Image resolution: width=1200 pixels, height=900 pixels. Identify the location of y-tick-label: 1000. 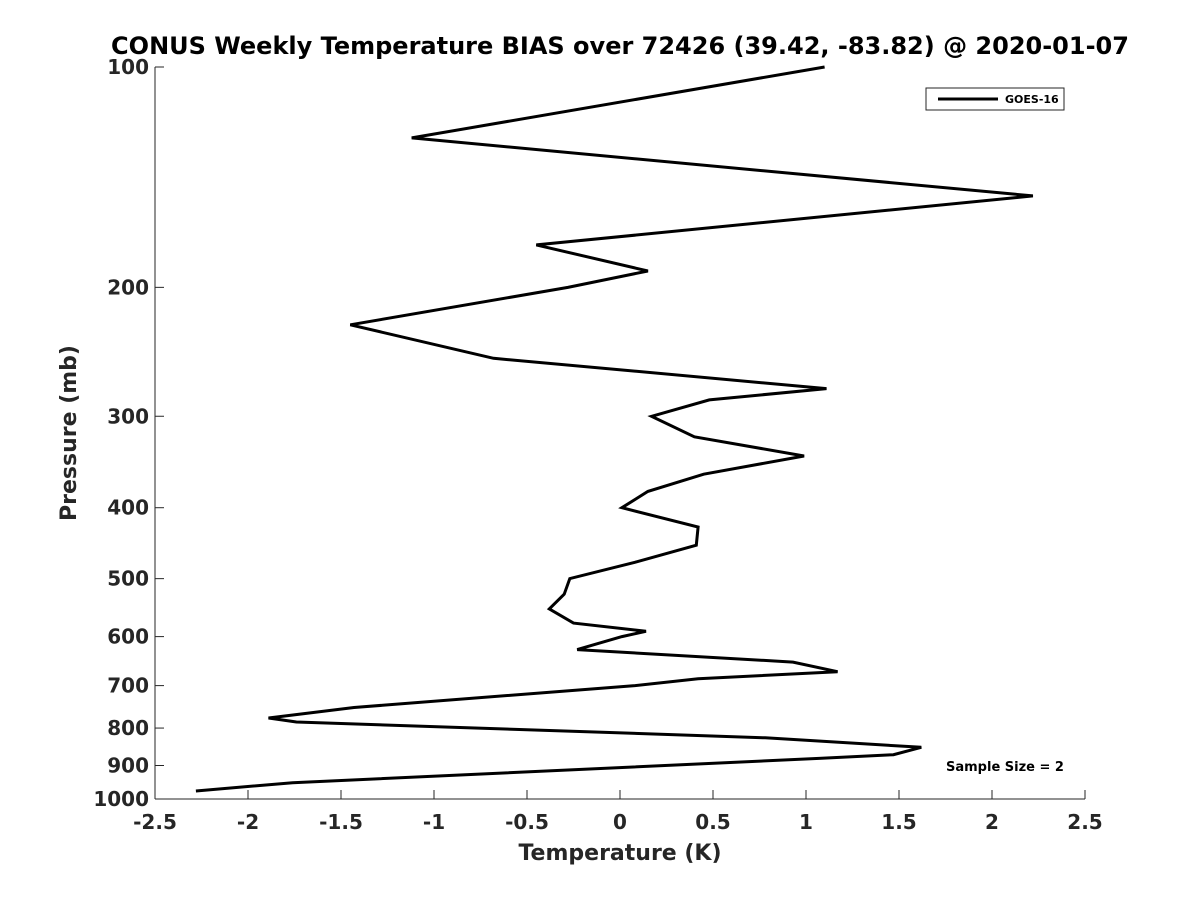
(121, 799).